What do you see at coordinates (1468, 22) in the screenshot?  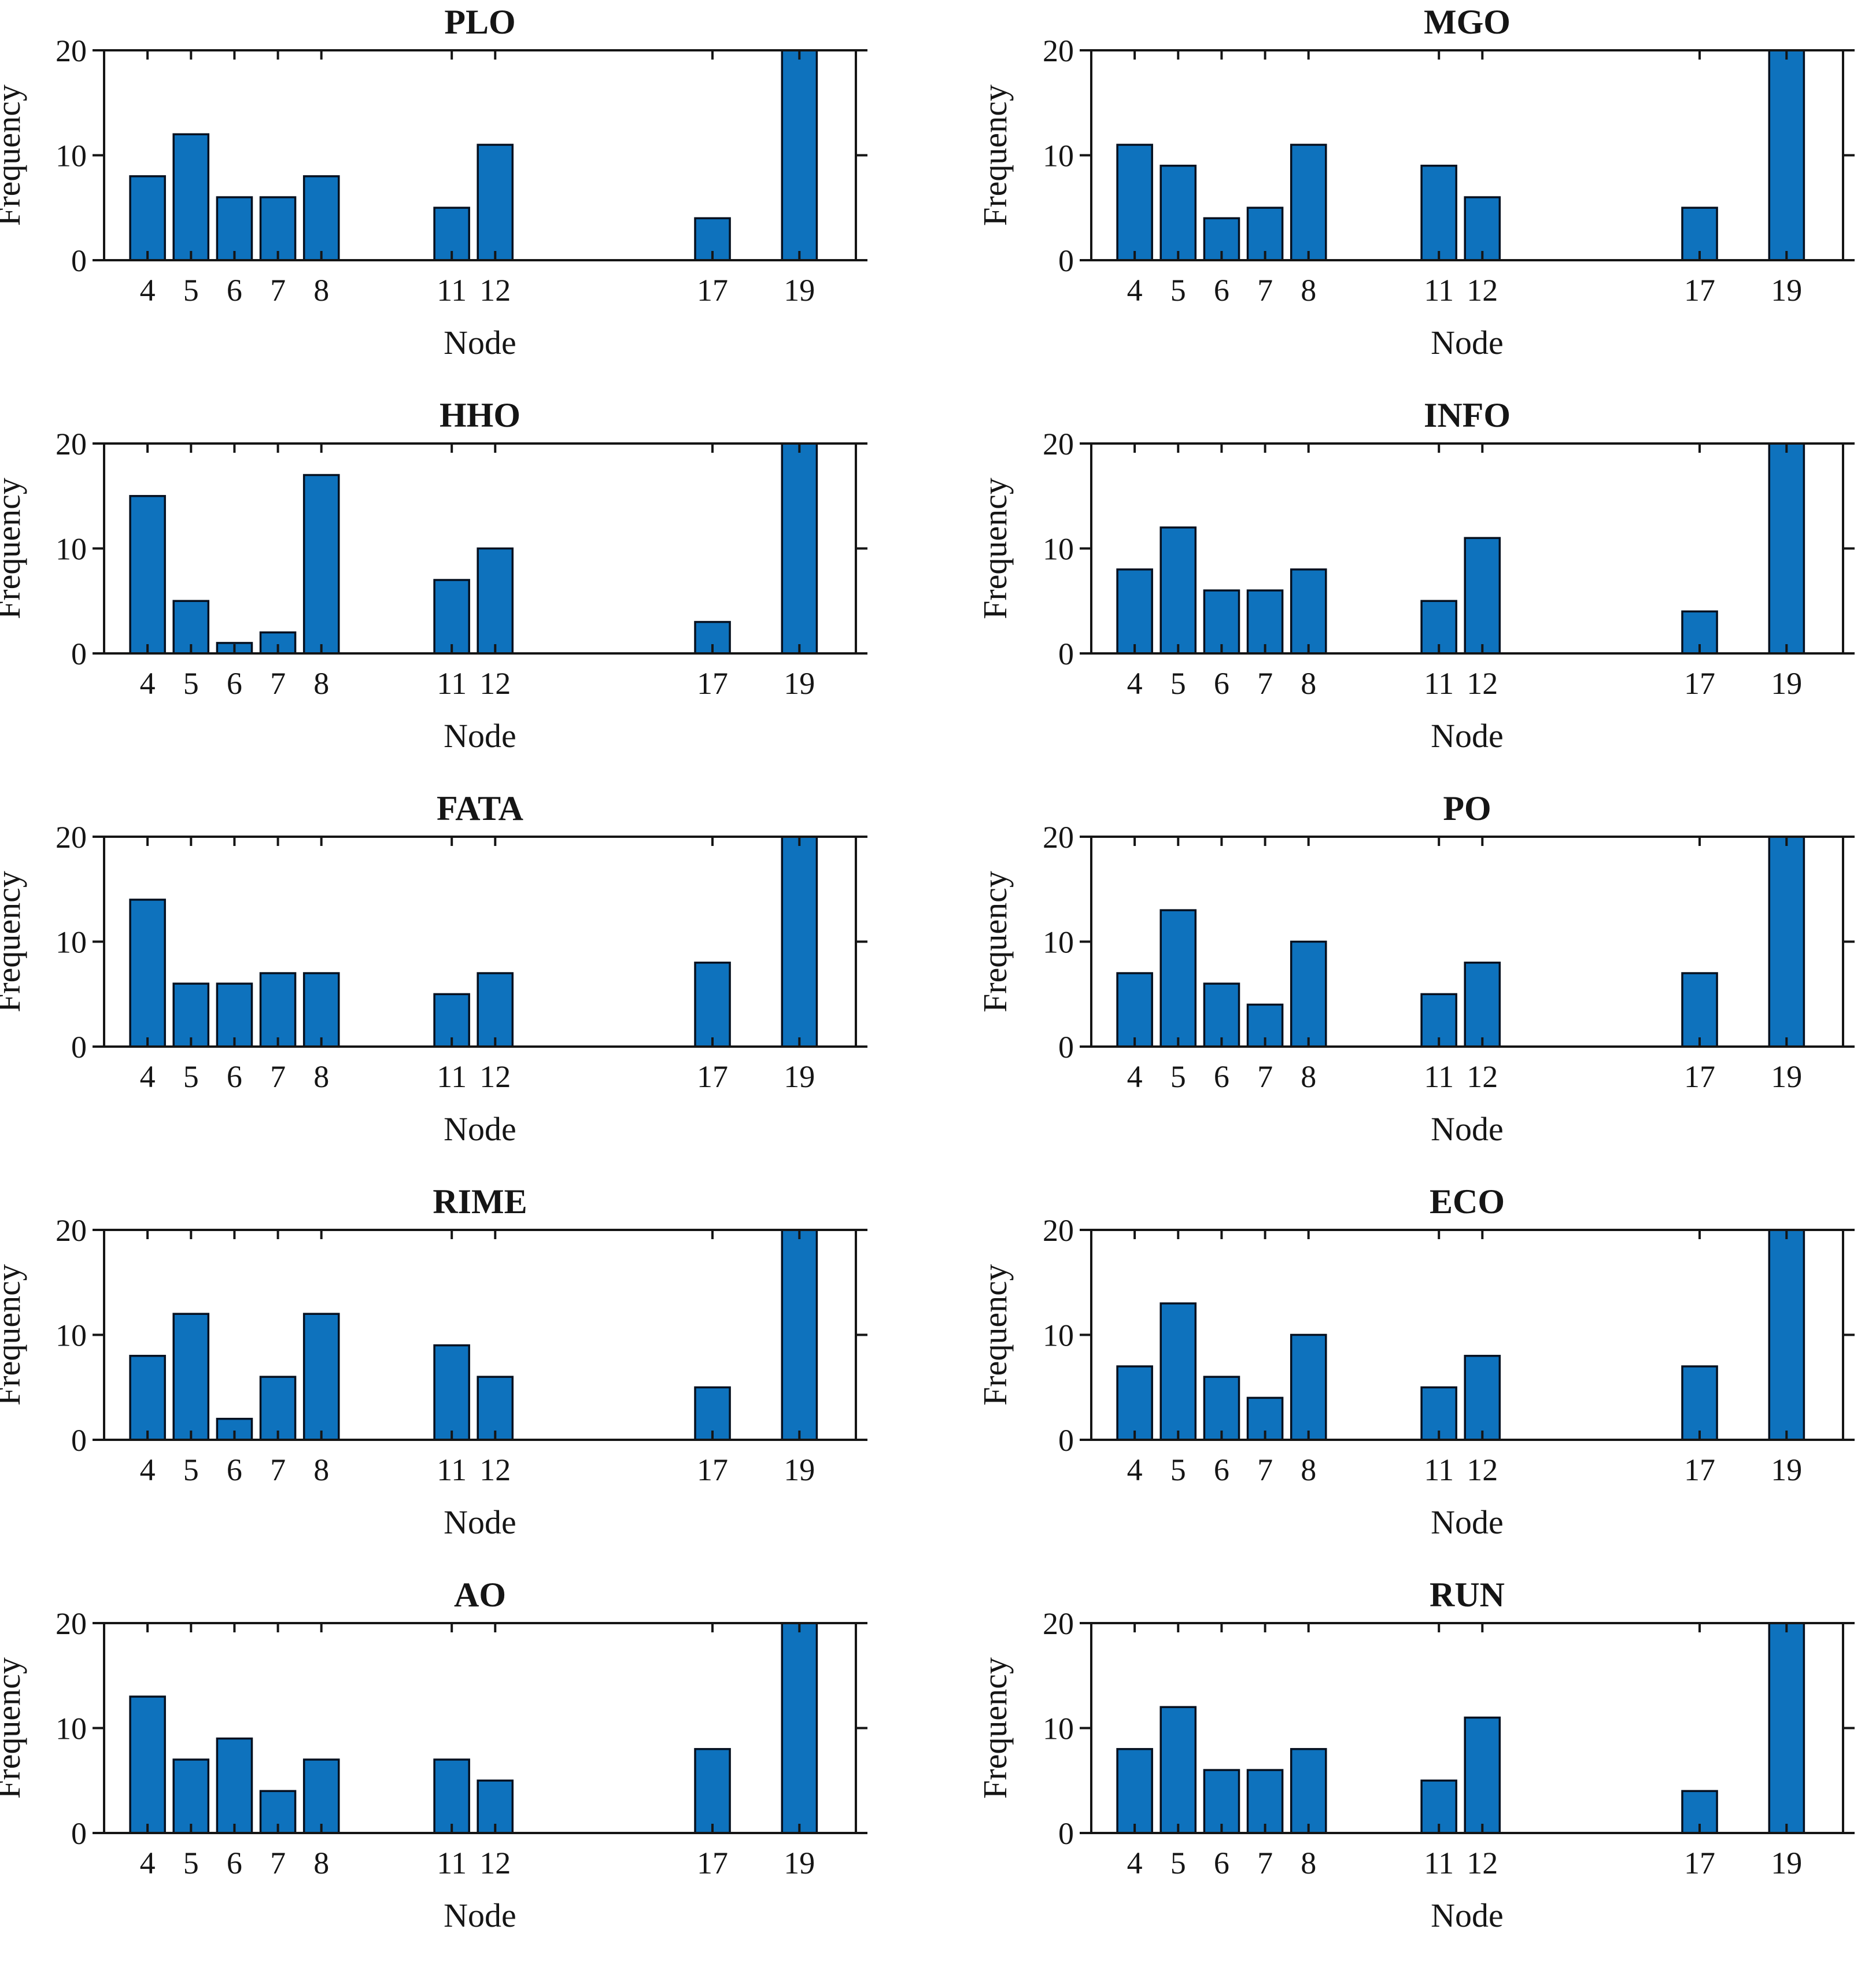 I see `chart-title-mgo: MGO` at bounding box center [1468, 22].